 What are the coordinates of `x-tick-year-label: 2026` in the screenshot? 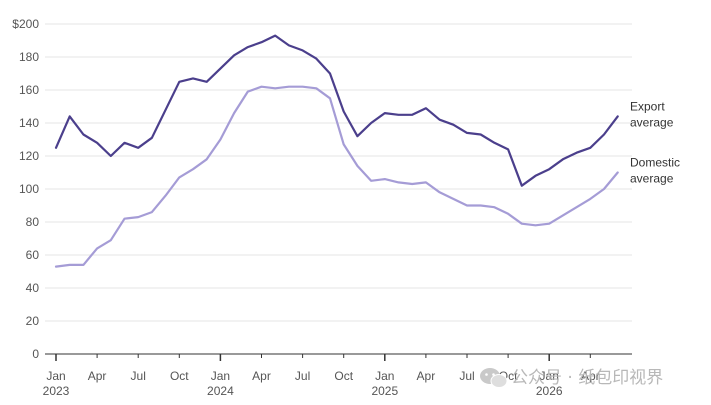 It's located at (549, 391).